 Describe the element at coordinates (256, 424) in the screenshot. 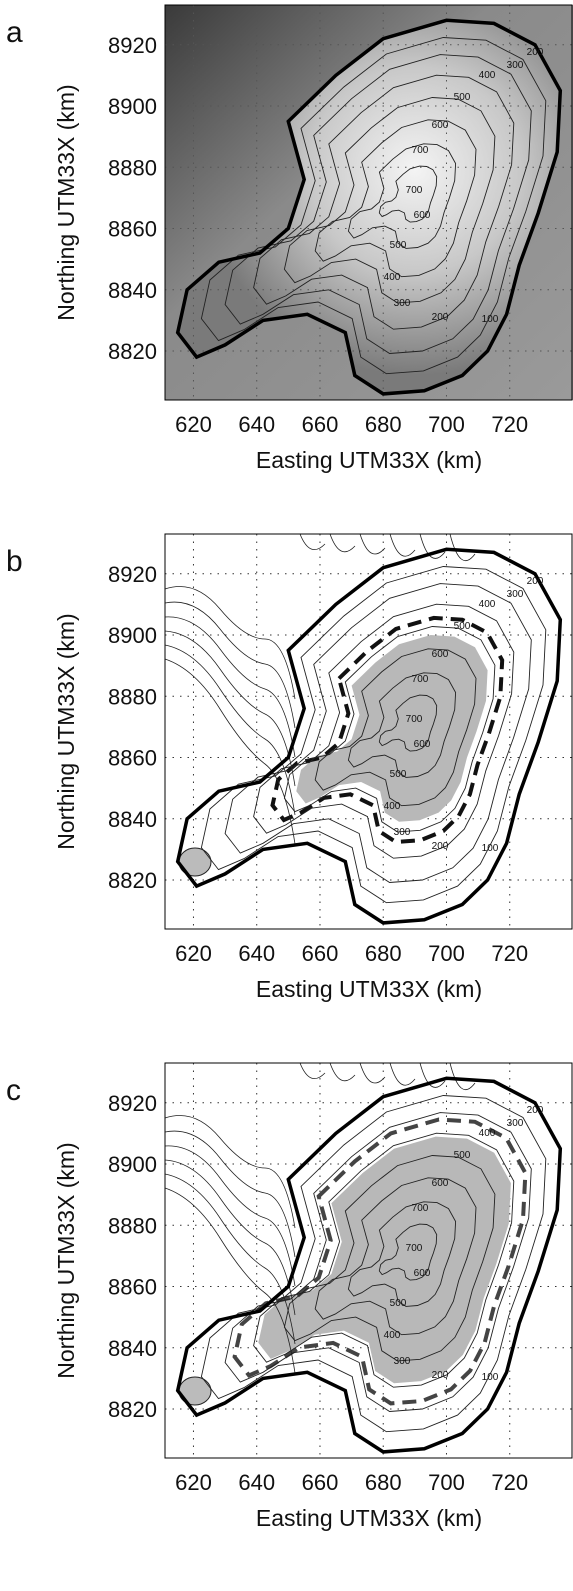

I see `x-tick-label: 640` at that location.